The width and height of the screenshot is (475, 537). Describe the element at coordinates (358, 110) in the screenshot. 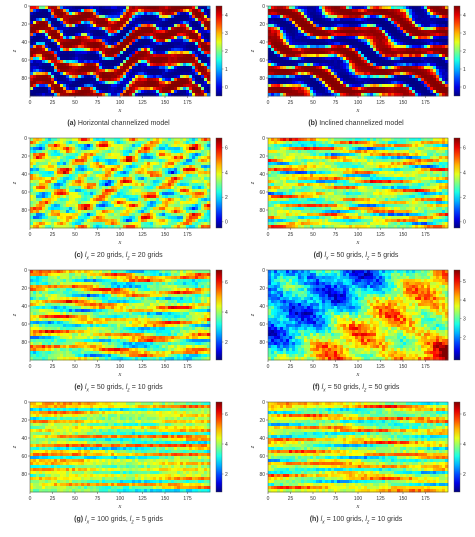

I see `x-axis-label: x` at that location.